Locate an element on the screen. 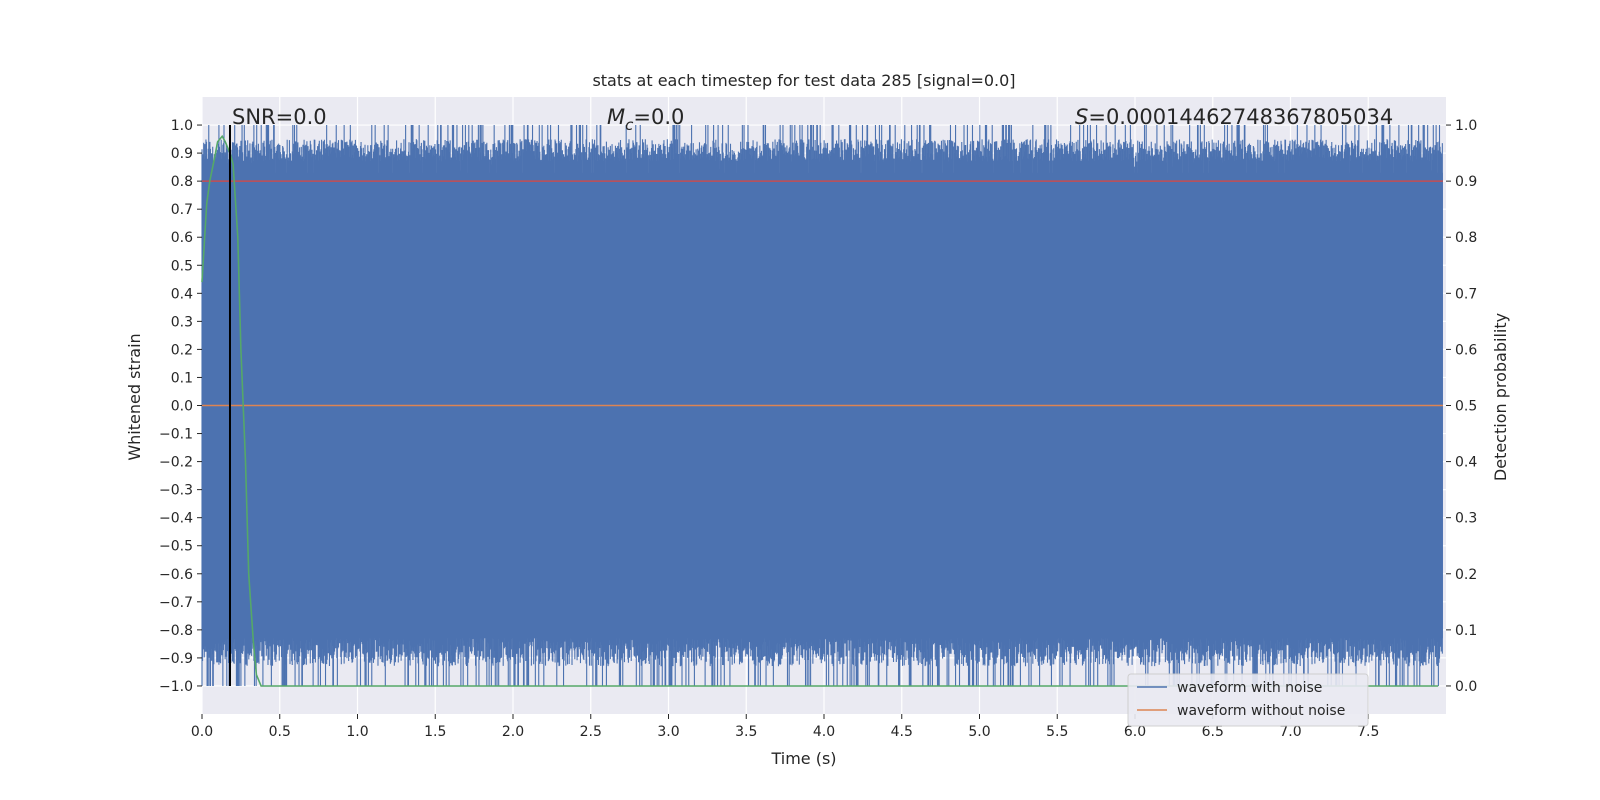 The width and height of the screenshot is (1600, 800). y2-tick-label: 0.3 is located at coordinates (1466, 519).